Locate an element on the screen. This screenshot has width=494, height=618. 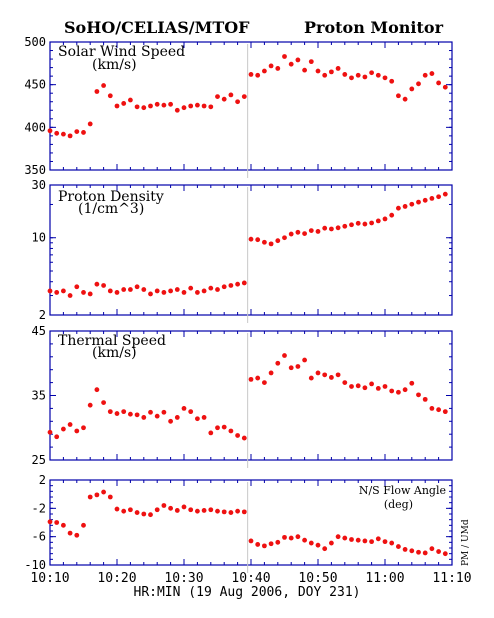
panel-title: Thermal Speed is located at coordinates (112, 341).